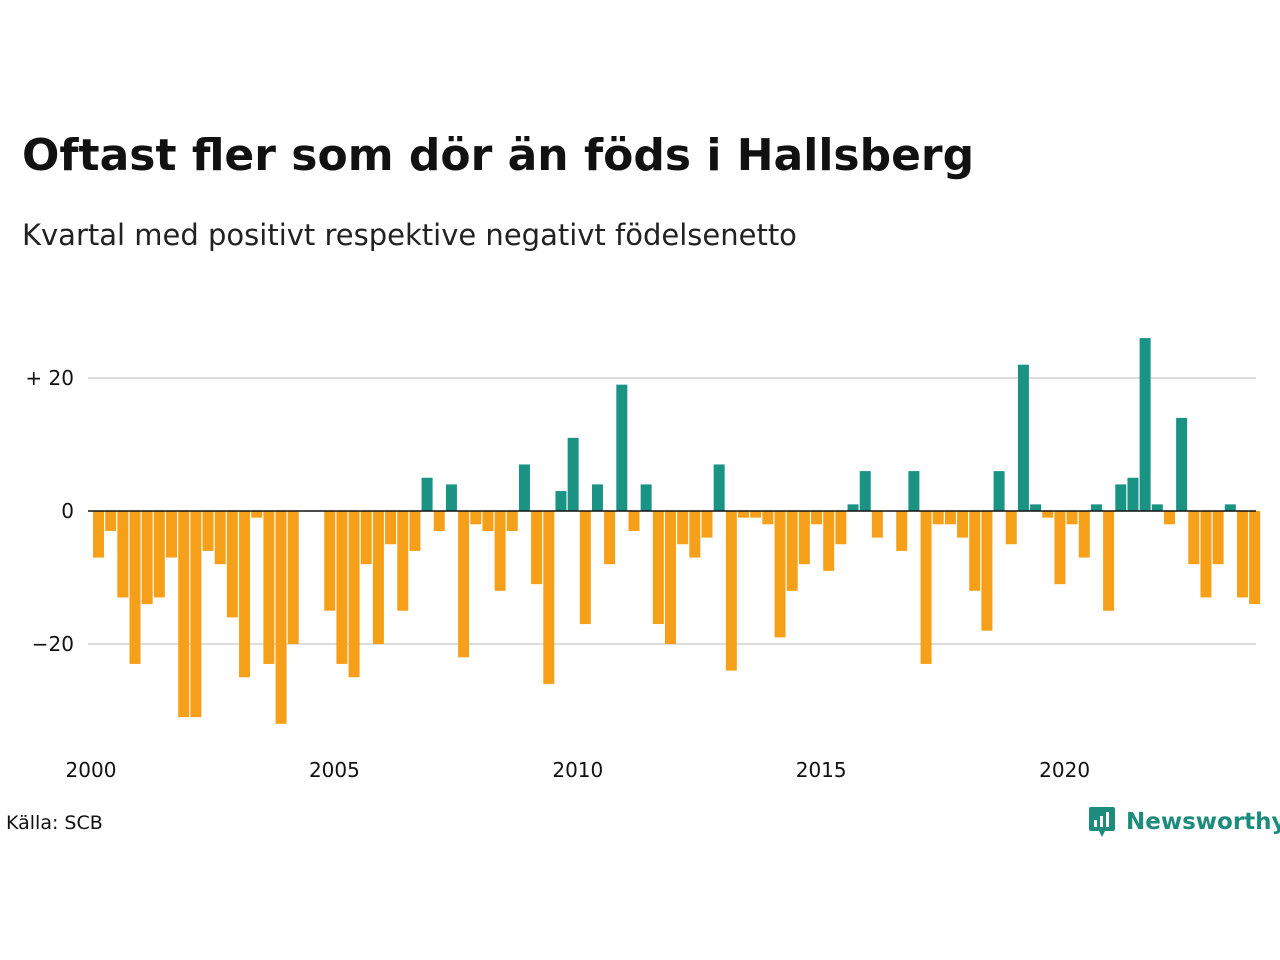 The image size is (1280, 960). What do you see at coordinates (1064, 770) in the screenshot?
I see `x-tick-label: 2020` at bounding box center [1064, 770].